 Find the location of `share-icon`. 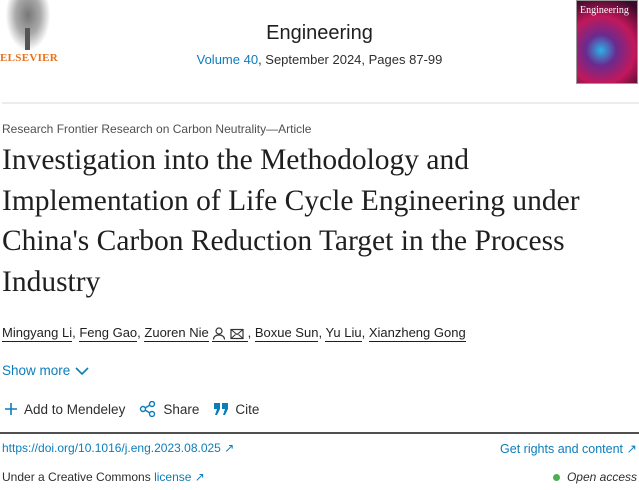

share-icon is located at coordinates (148, 409).